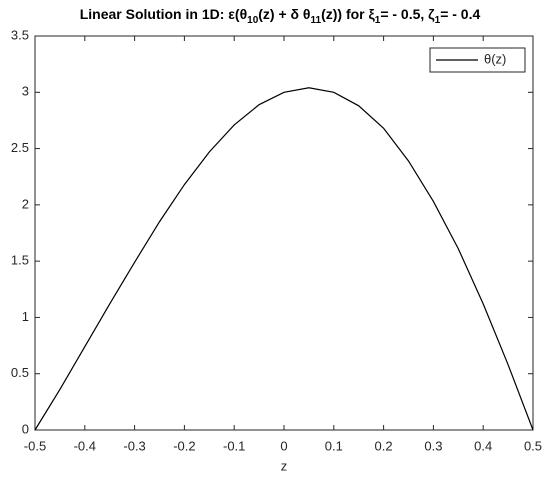 The width and height of the screenshot is (550, 482). What do you see at coordinates (483, 445) in the screenshot?
I see `x-tick-label: 0.4` at bounding box center [483, 445].